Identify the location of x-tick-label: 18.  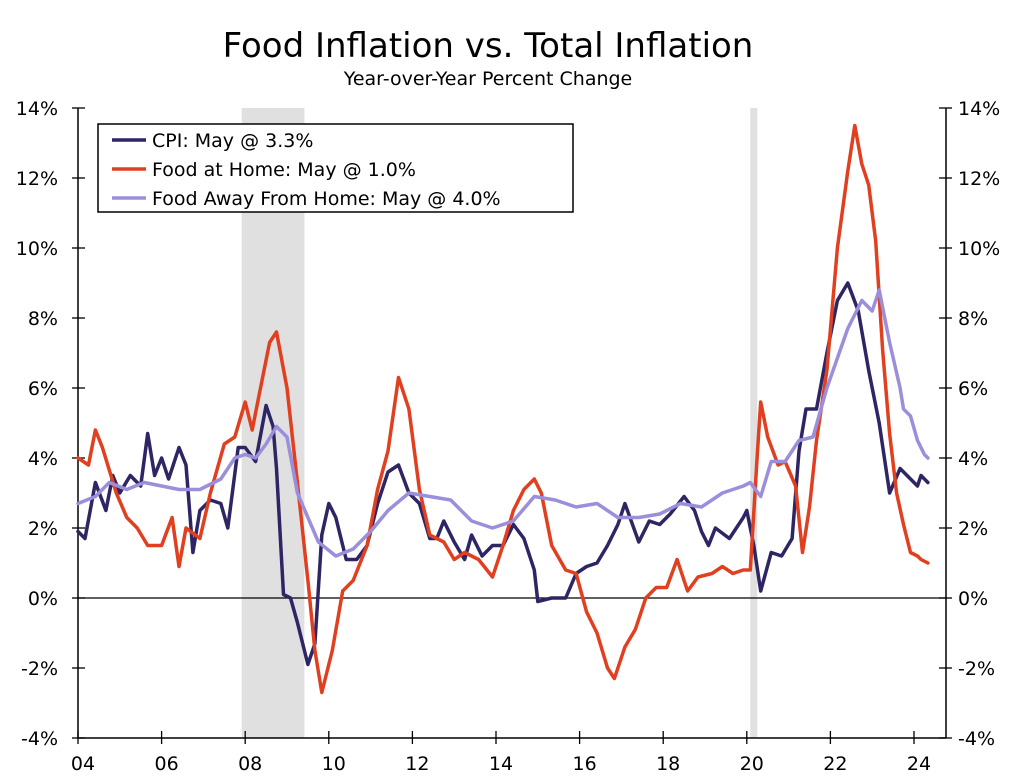
(668, 764).